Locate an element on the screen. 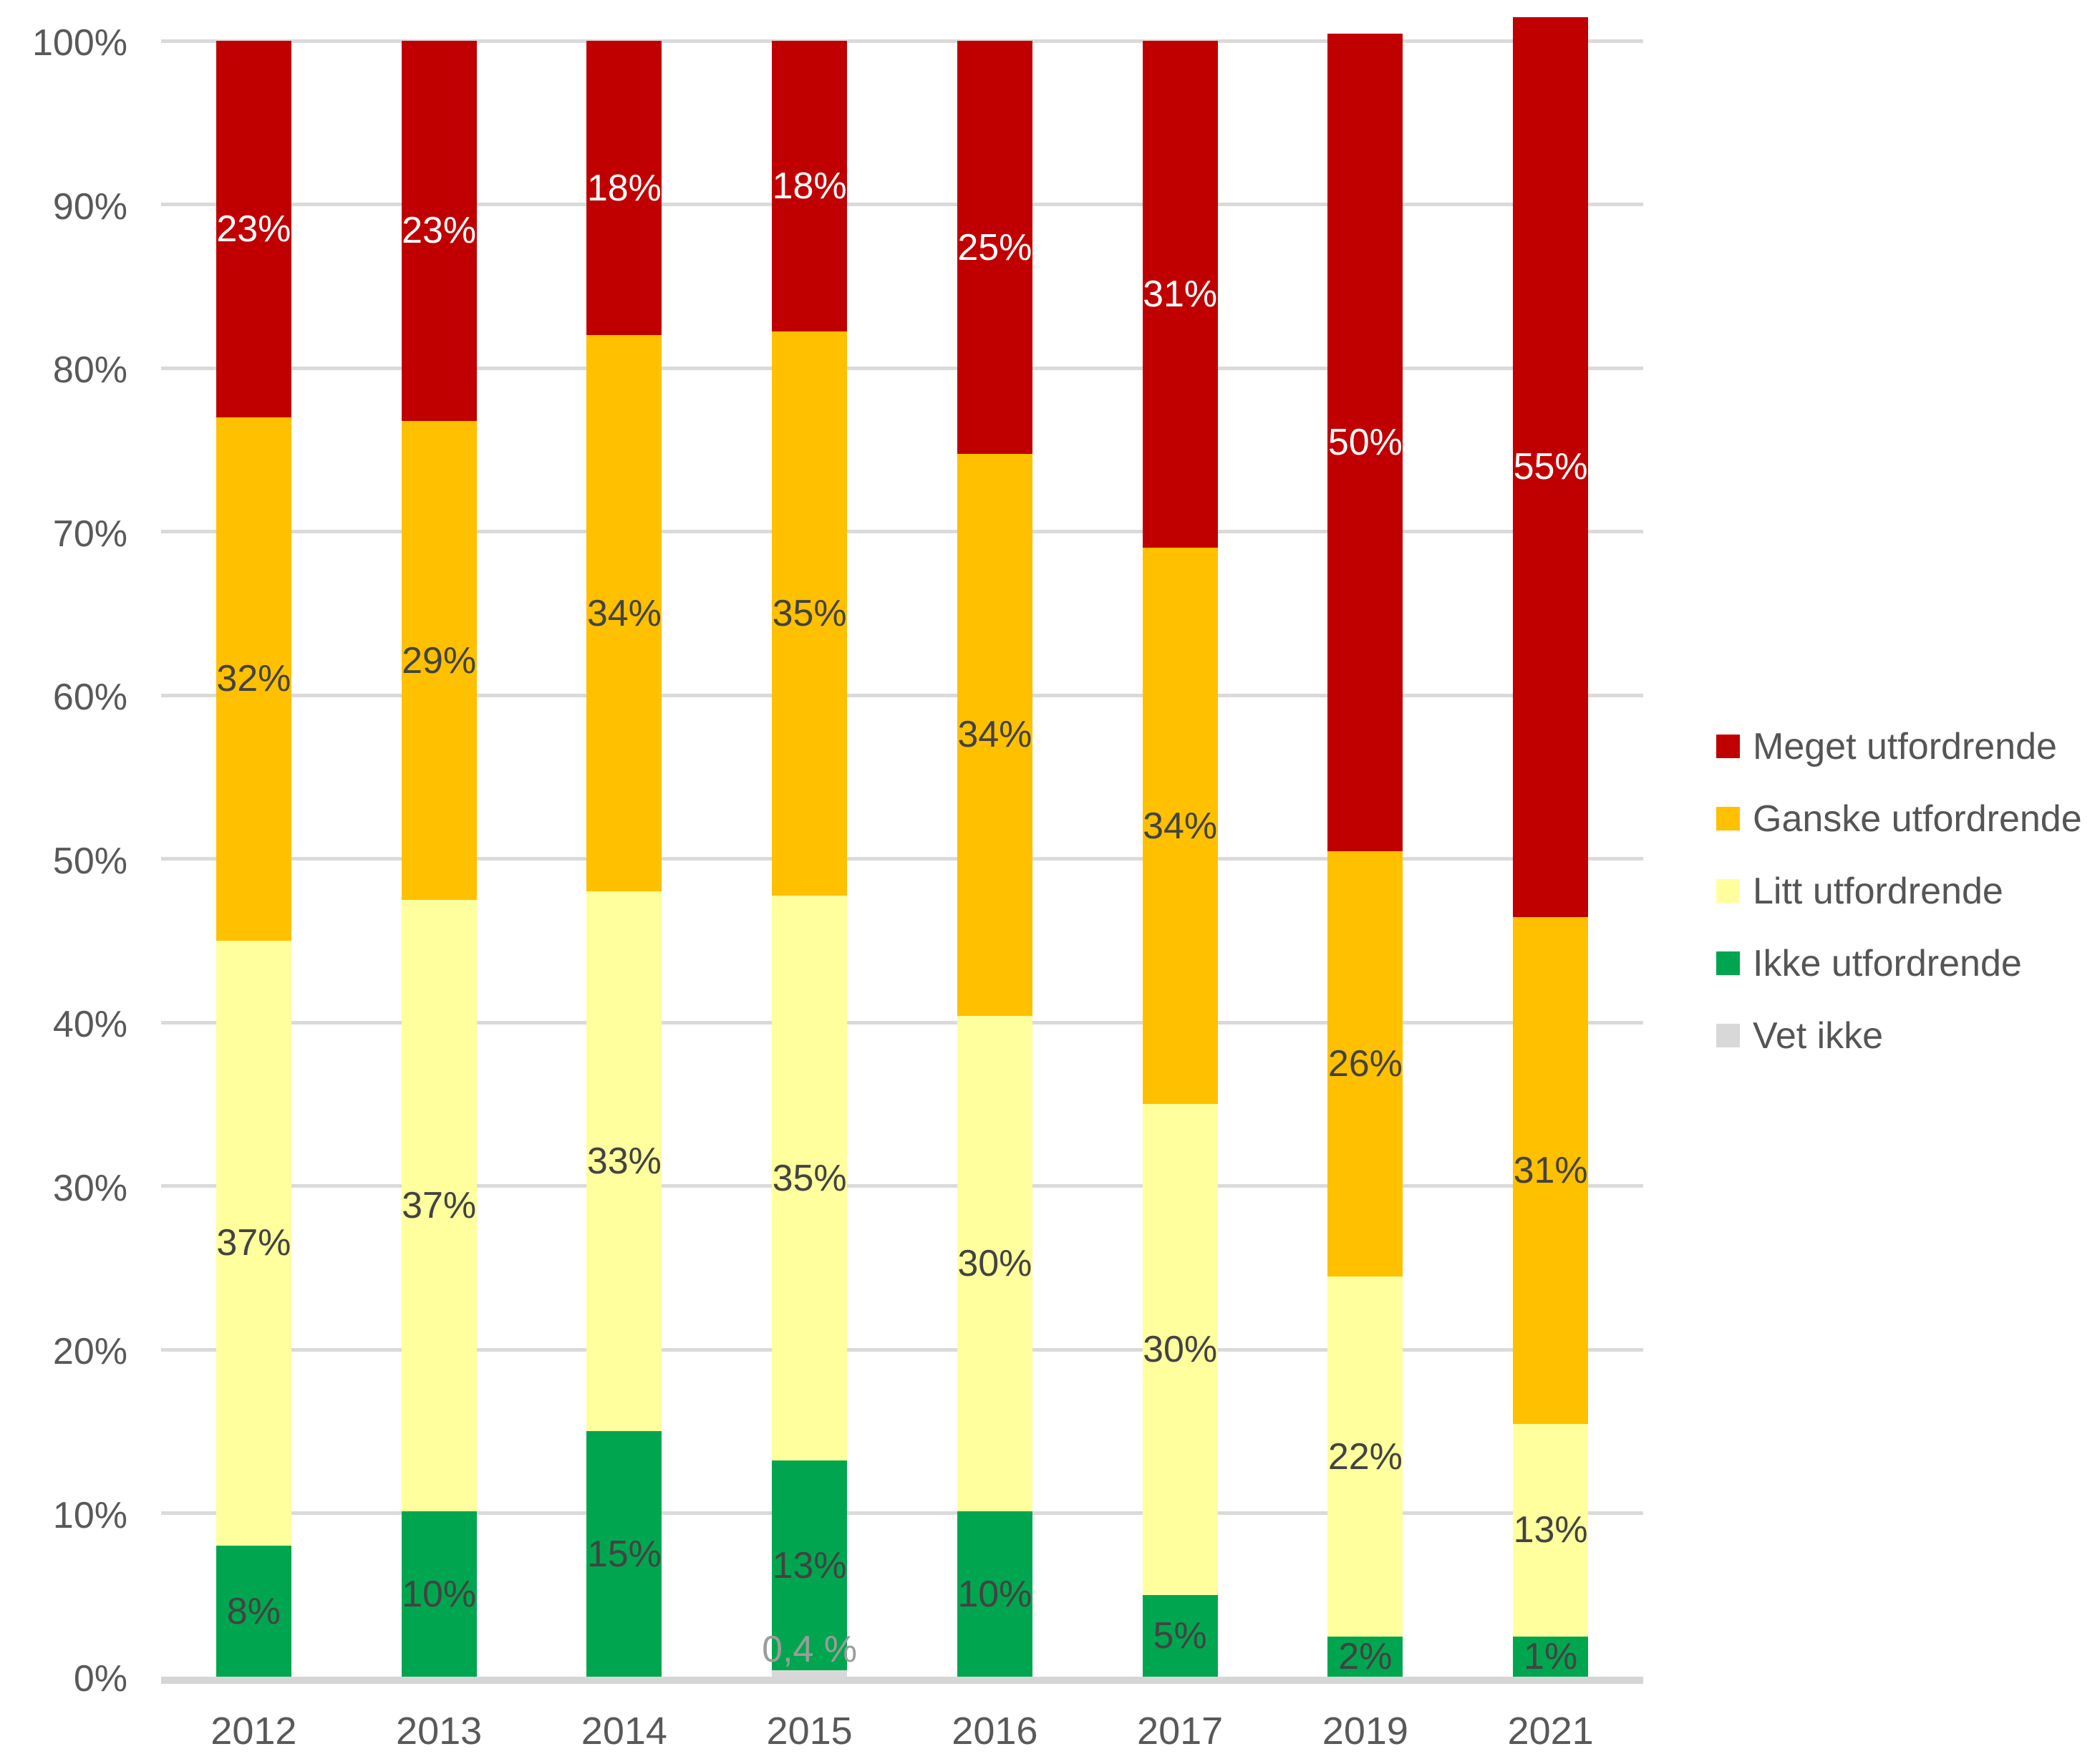 The width and height of the screenshot is (2100, 1754). bar-segment-litt-utfordrende: 33% is located at coordinates (624, 1161).